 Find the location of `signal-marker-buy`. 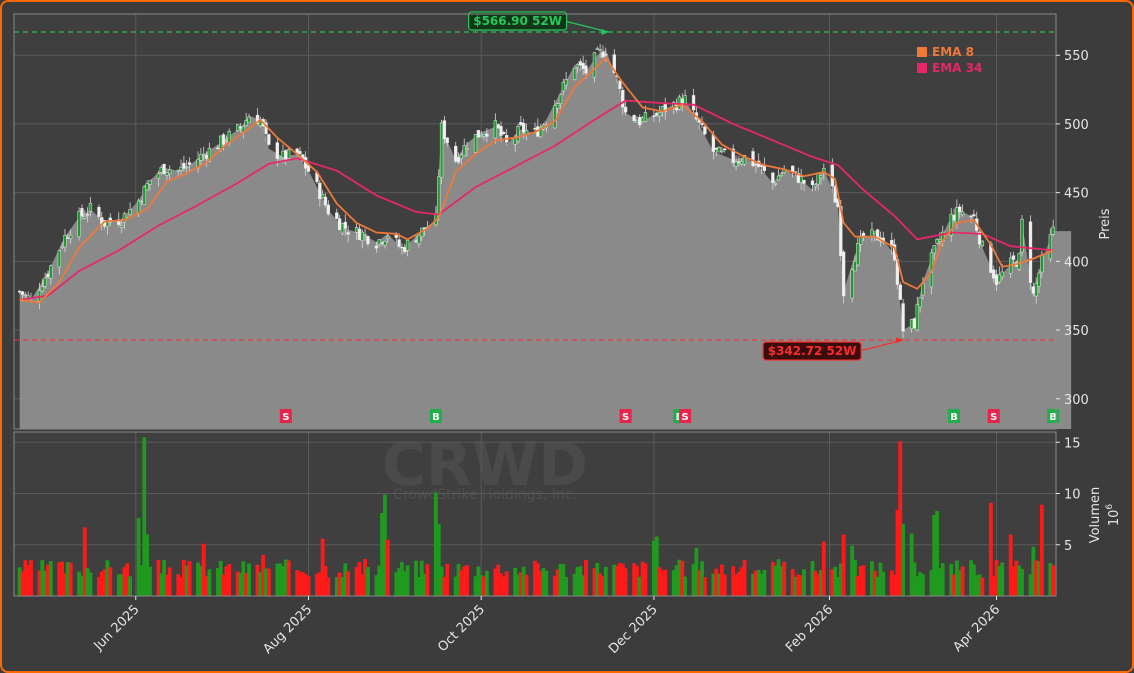

signal-marker-buy is located at coordinates (954, 416).